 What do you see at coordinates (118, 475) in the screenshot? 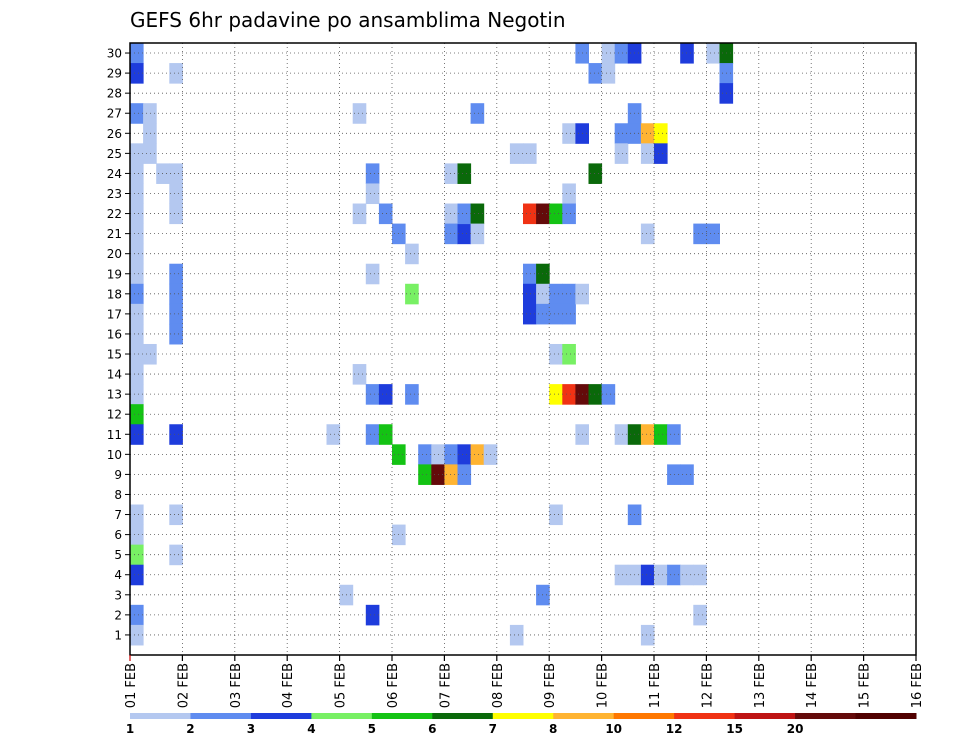
I see `y-tick-label: 9` at bounding box center [118, 475].